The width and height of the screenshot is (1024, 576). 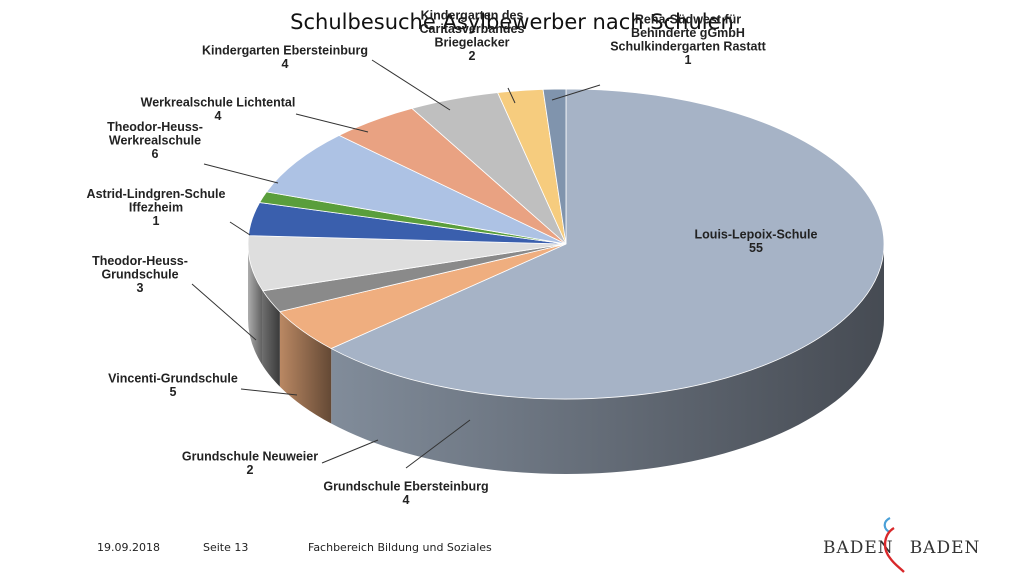 What do you see at coordinates (140, 274) in the screenshot?
I see `data-label-theodor-heuss-grundschule: Theodor-Heuss-Grundschule 3` at bounding box center [140, 274].